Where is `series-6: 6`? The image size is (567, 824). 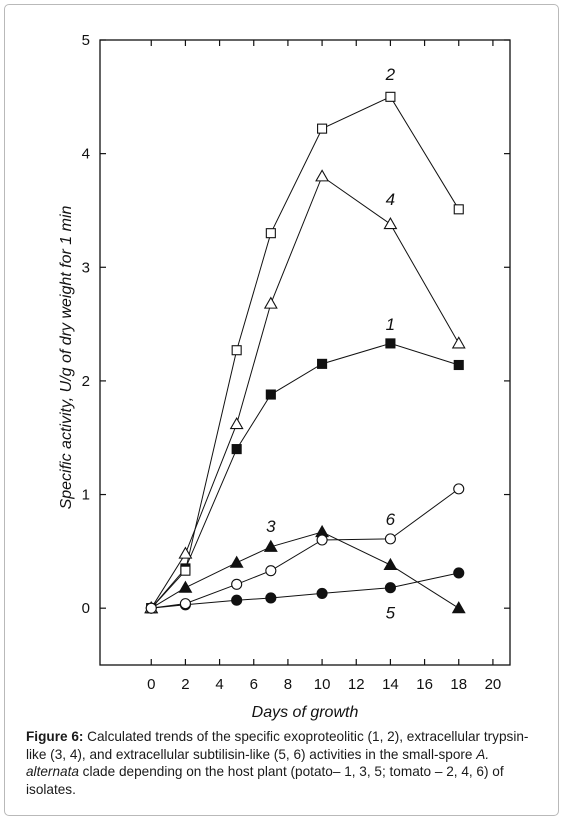 series-6: 6 is located at coordinates (305, 548).